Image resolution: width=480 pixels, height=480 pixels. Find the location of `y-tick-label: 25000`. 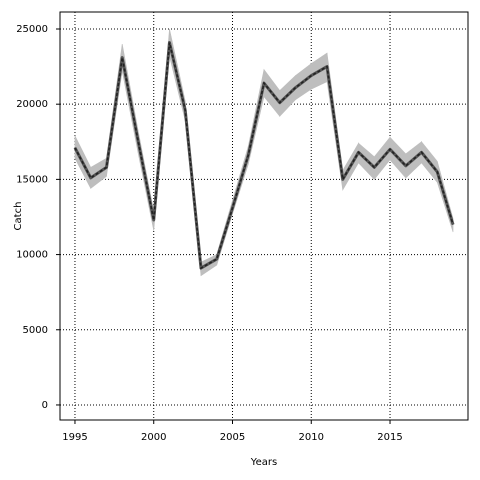

y-tick-label: 25000 is located at coordinates (32, 29).